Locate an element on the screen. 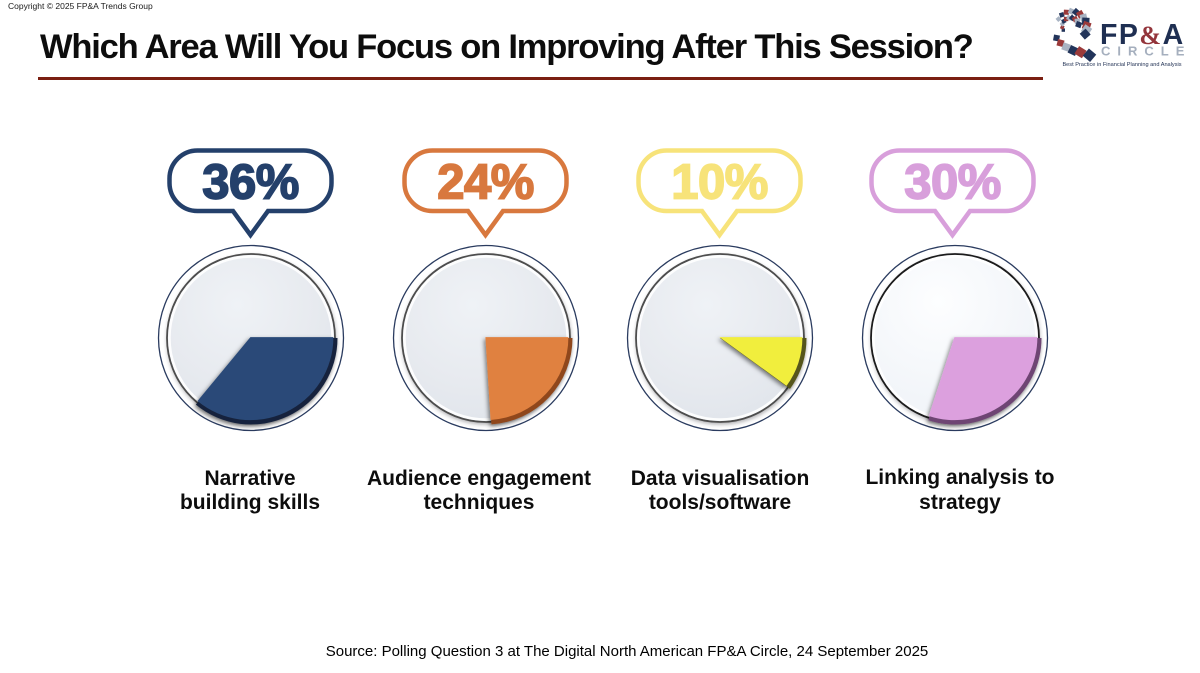 The height and width of the screenshot is (673, 1200). svg-text: 10% is located at coordinates (719, 182).